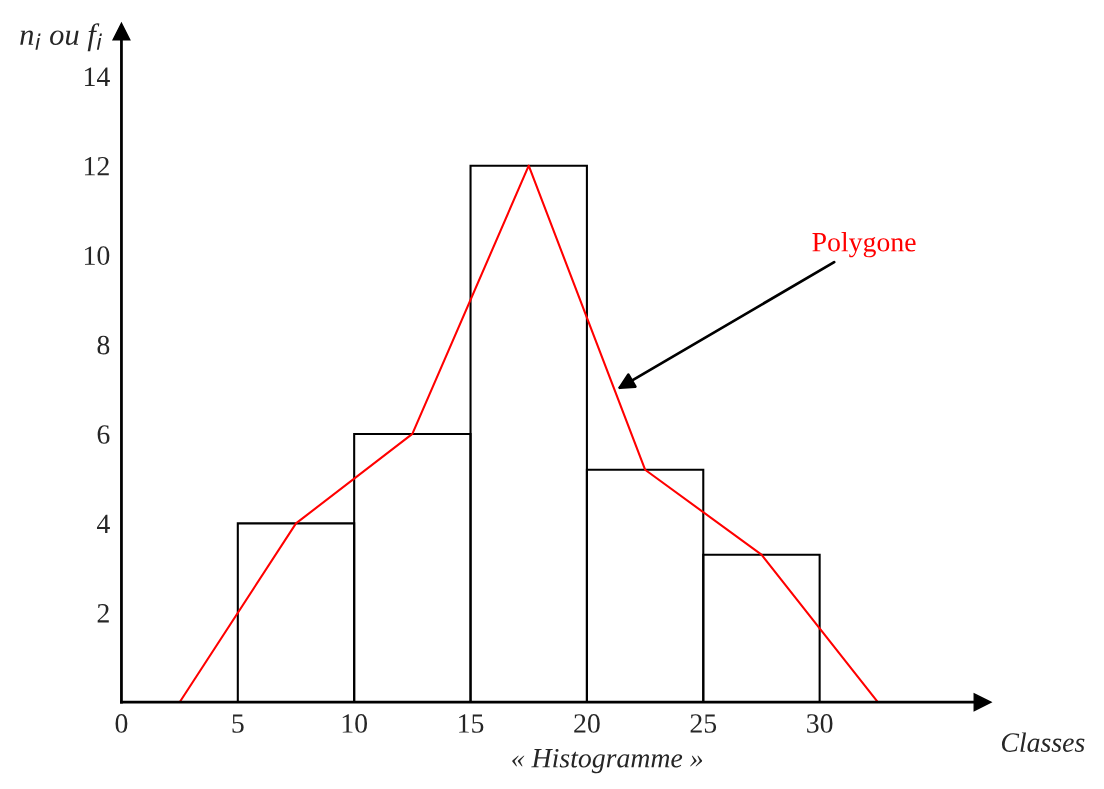 Image resolution: width=1104 pixels, height=789 pixels. Describe the element at coordinates (1043, 742) in the screenshot. I see `x-axis-title: Classes` at that location.